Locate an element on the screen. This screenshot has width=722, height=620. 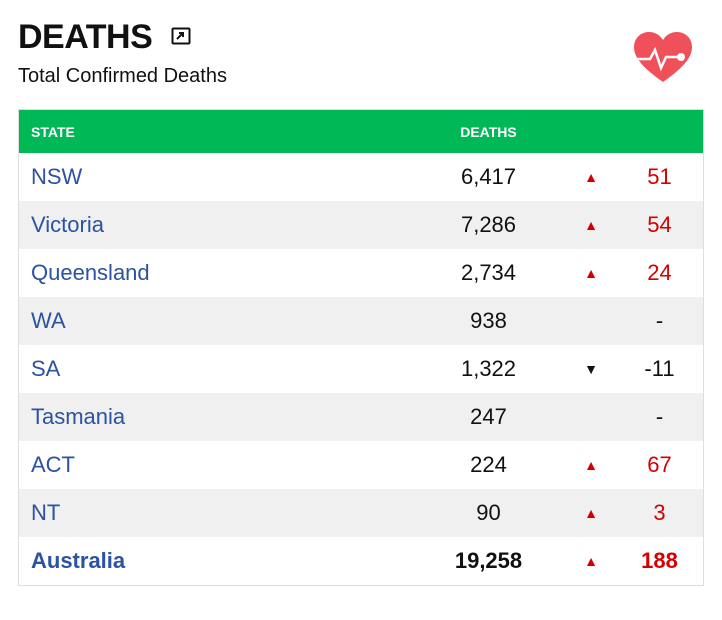
change-value: 67 is located at coordinates (659, 464).